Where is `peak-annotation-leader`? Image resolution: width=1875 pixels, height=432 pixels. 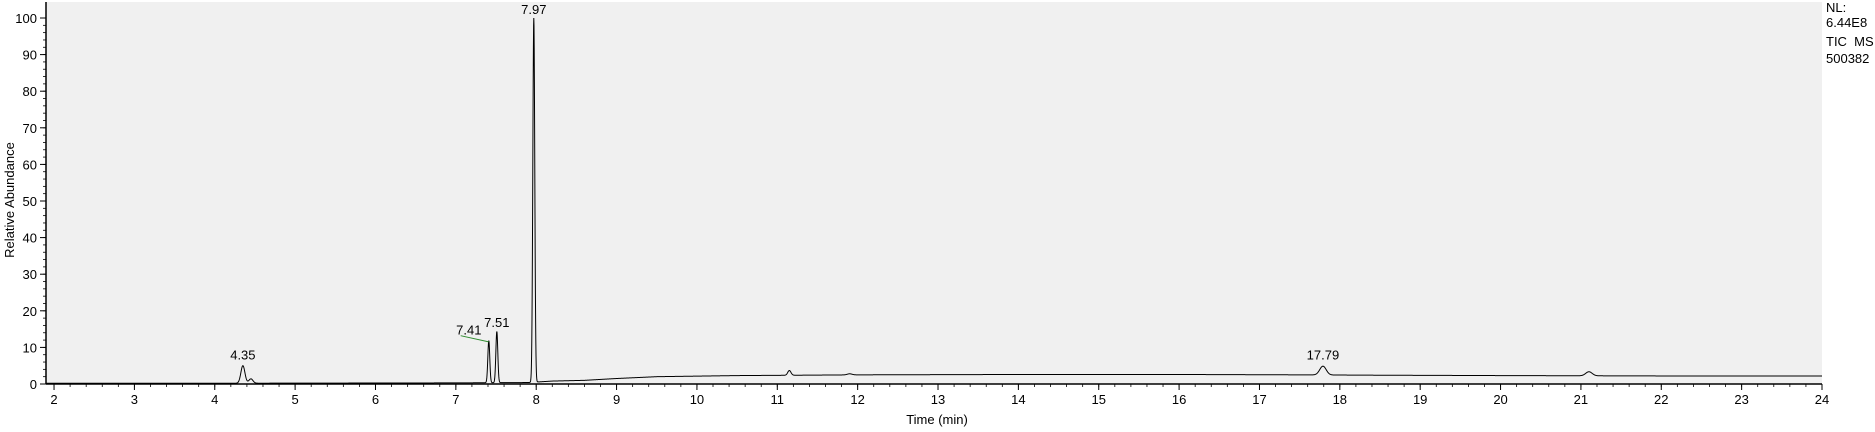
peak-annotation-leader is located at coordinates (474, 339).